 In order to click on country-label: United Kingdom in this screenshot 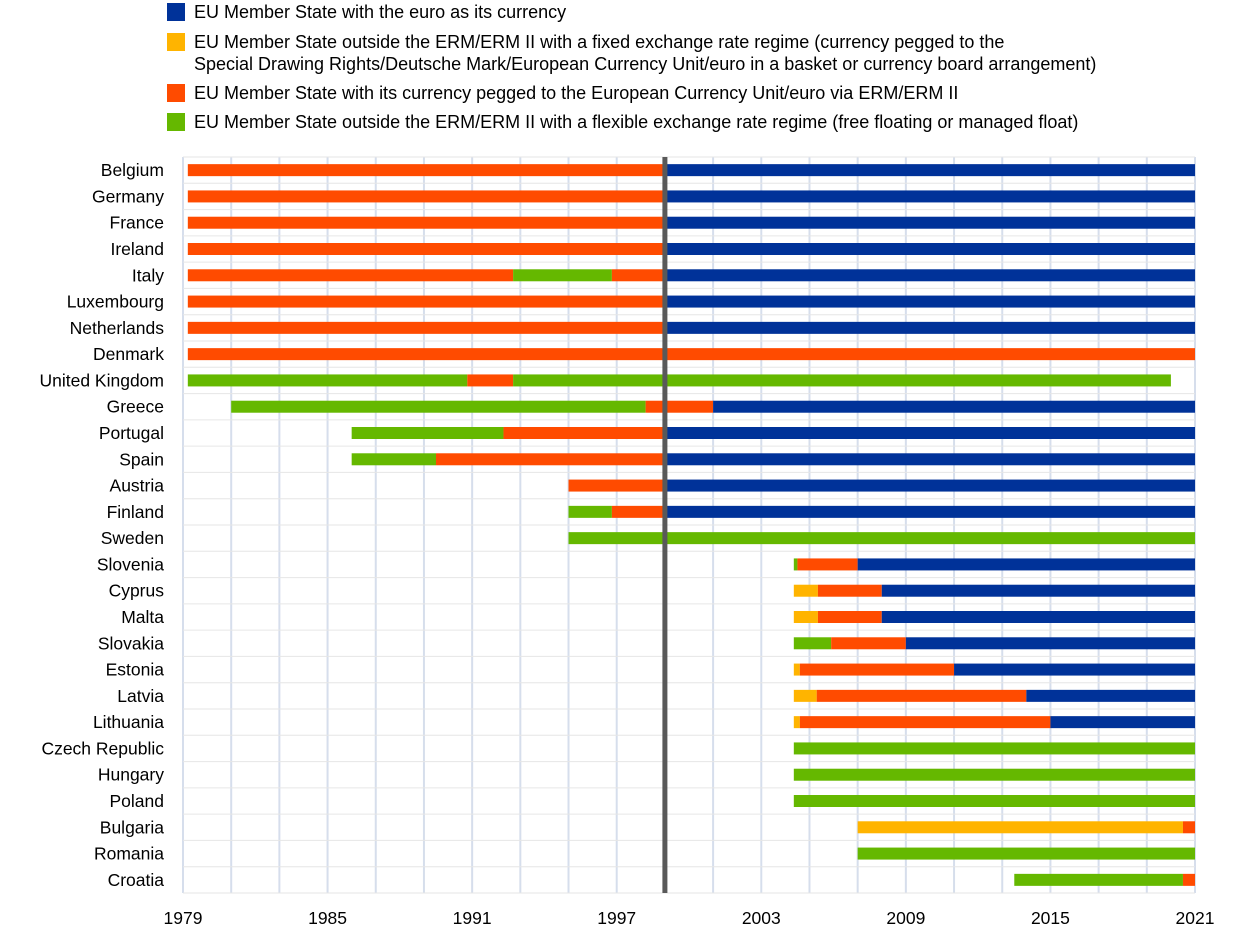, I will do `click(101, 380)`.